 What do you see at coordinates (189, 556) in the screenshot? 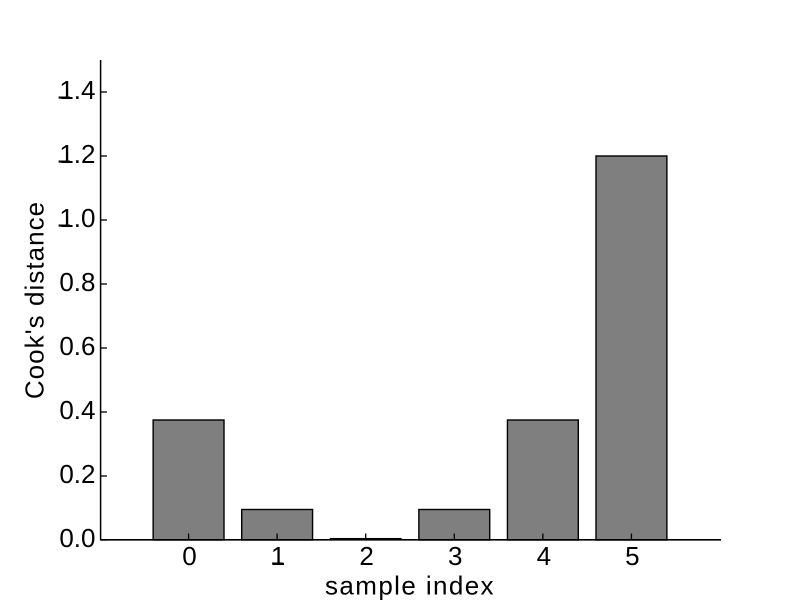
I see `svg-text: 0` at bounding box center [189, 556].